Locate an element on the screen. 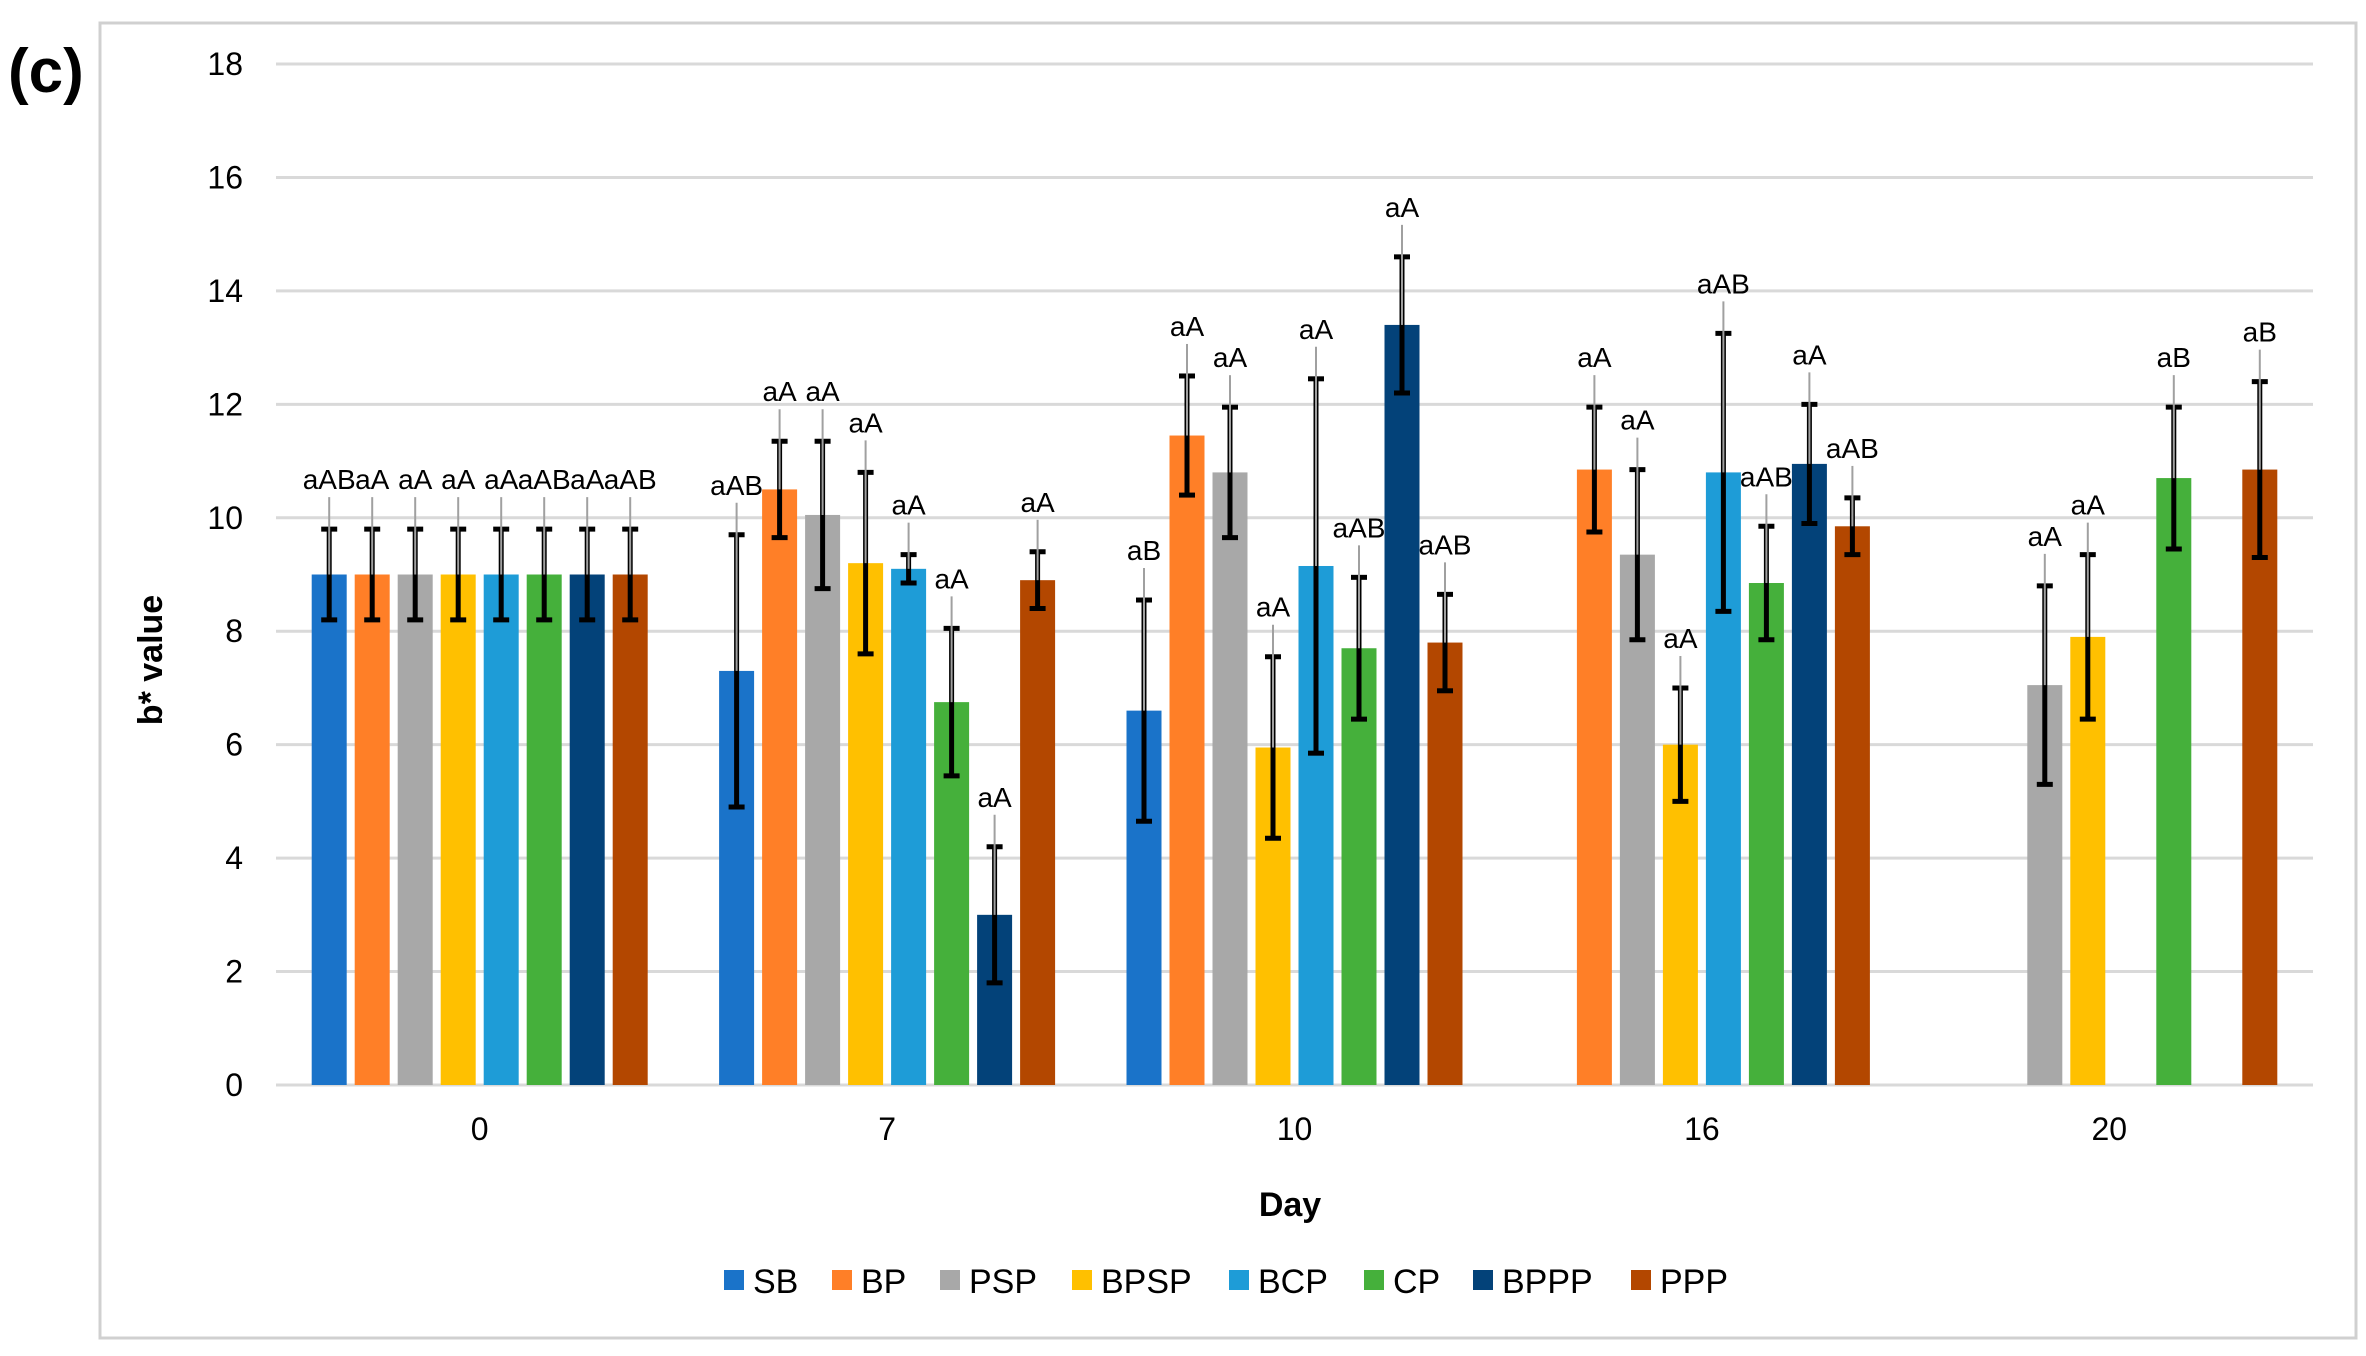  y-tick-label: 10 is located at coordinates (225, 518).